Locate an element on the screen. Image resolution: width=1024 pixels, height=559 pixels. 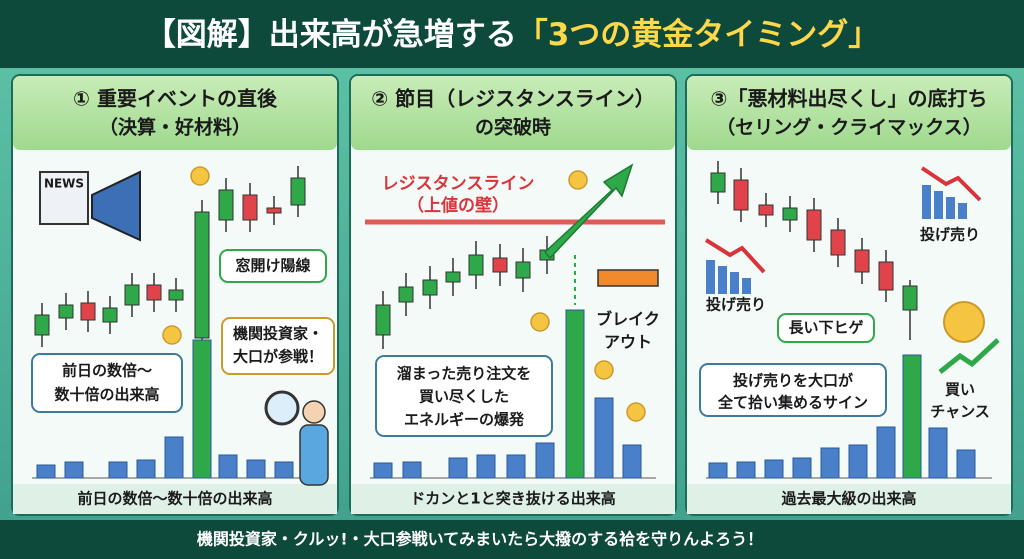
person is located at coordinates (314, 455).